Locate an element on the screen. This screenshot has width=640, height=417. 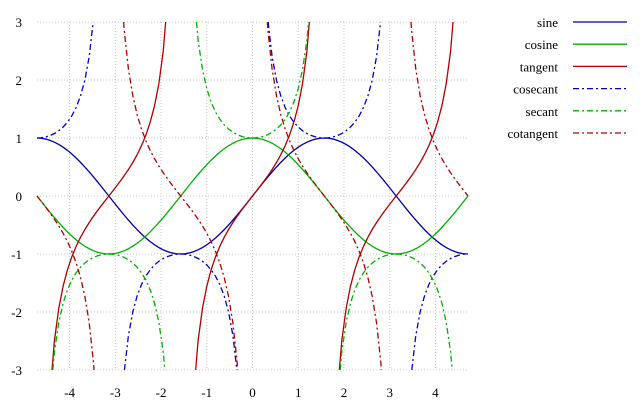
x-tick-label: -1 is located at coordinates (206, 392).